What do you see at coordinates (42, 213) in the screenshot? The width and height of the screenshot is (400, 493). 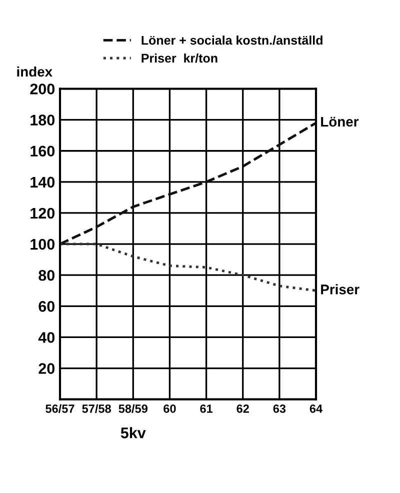 I see `y-tick-label: 120` at bounding box center [42, 213].